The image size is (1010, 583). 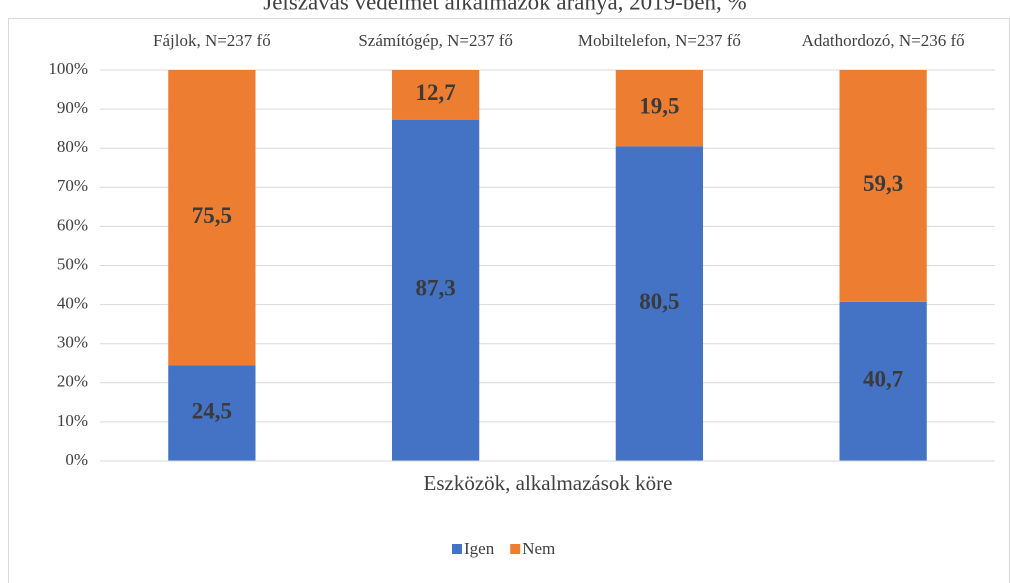 I want to click on data-label: 59,3, so click(x=883, y=183).